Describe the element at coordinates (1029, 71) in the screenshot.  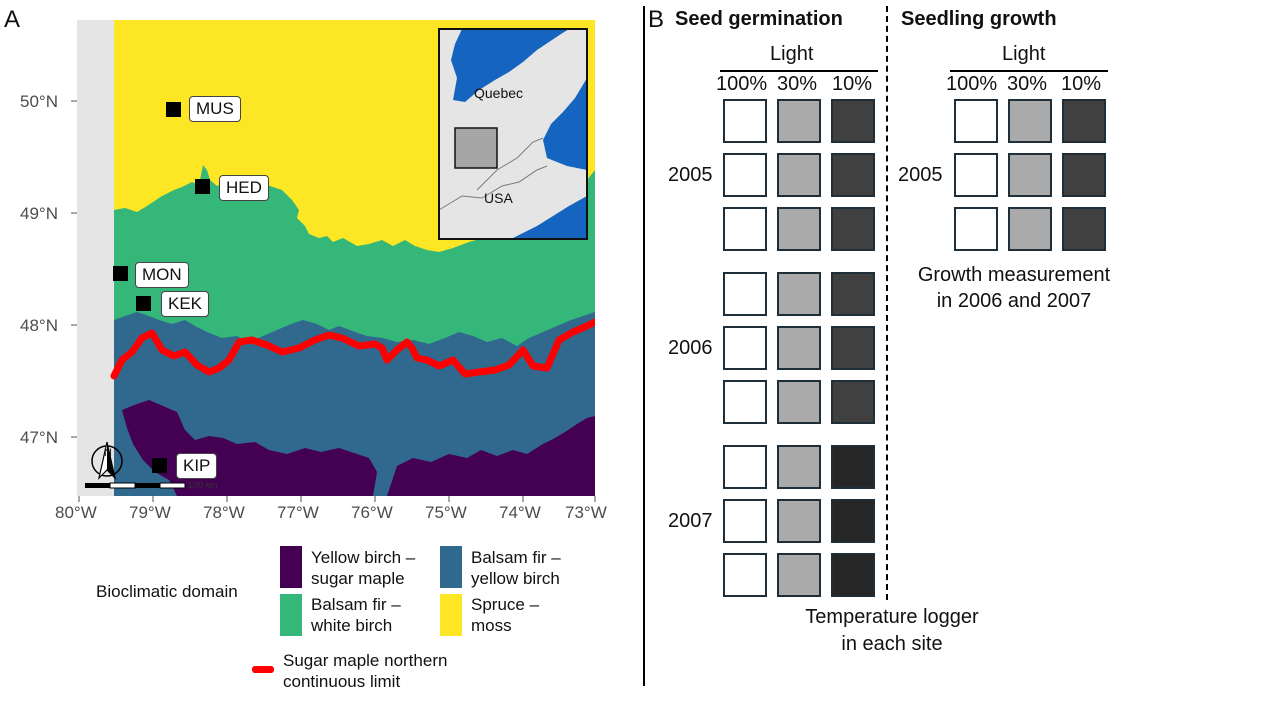
I see `growth-light-rule` at that location.